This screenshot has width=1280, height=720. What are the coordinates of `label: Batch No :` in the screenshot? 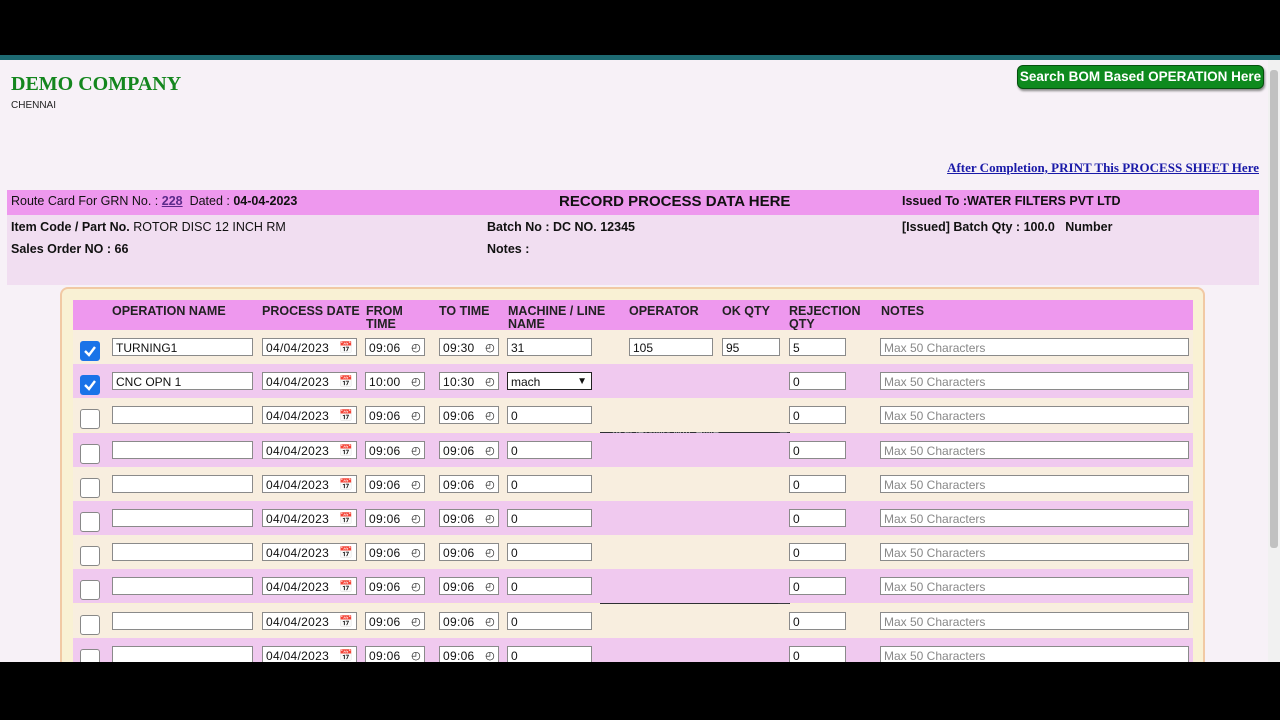 It's located at (518, 227).